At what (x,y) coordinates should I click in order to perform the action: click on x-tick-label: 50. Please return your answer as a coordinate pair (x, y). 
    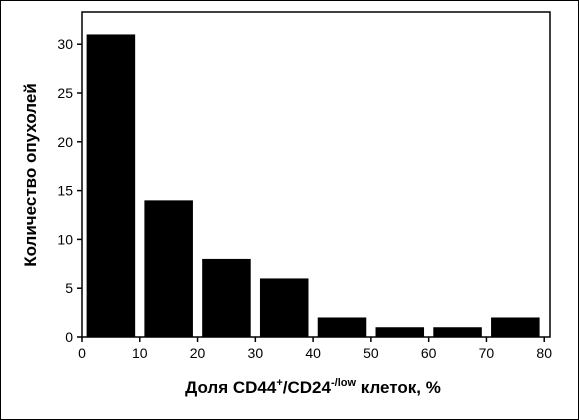
    Looking at the image, I should click on (371, 353).